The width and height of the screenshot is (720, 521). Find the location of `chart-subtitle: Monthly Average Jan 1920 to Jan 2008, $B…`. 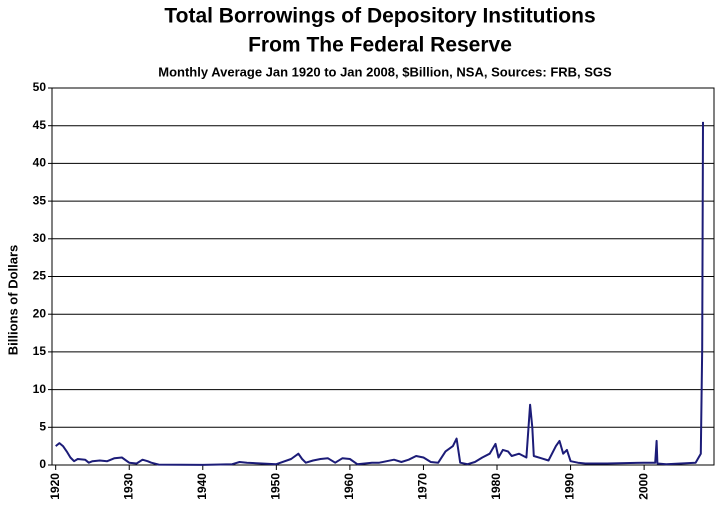

chart-subtitle: Monthly Average Jan 1920 to Jan 2008, $B… is located at coordinates (385, 71).